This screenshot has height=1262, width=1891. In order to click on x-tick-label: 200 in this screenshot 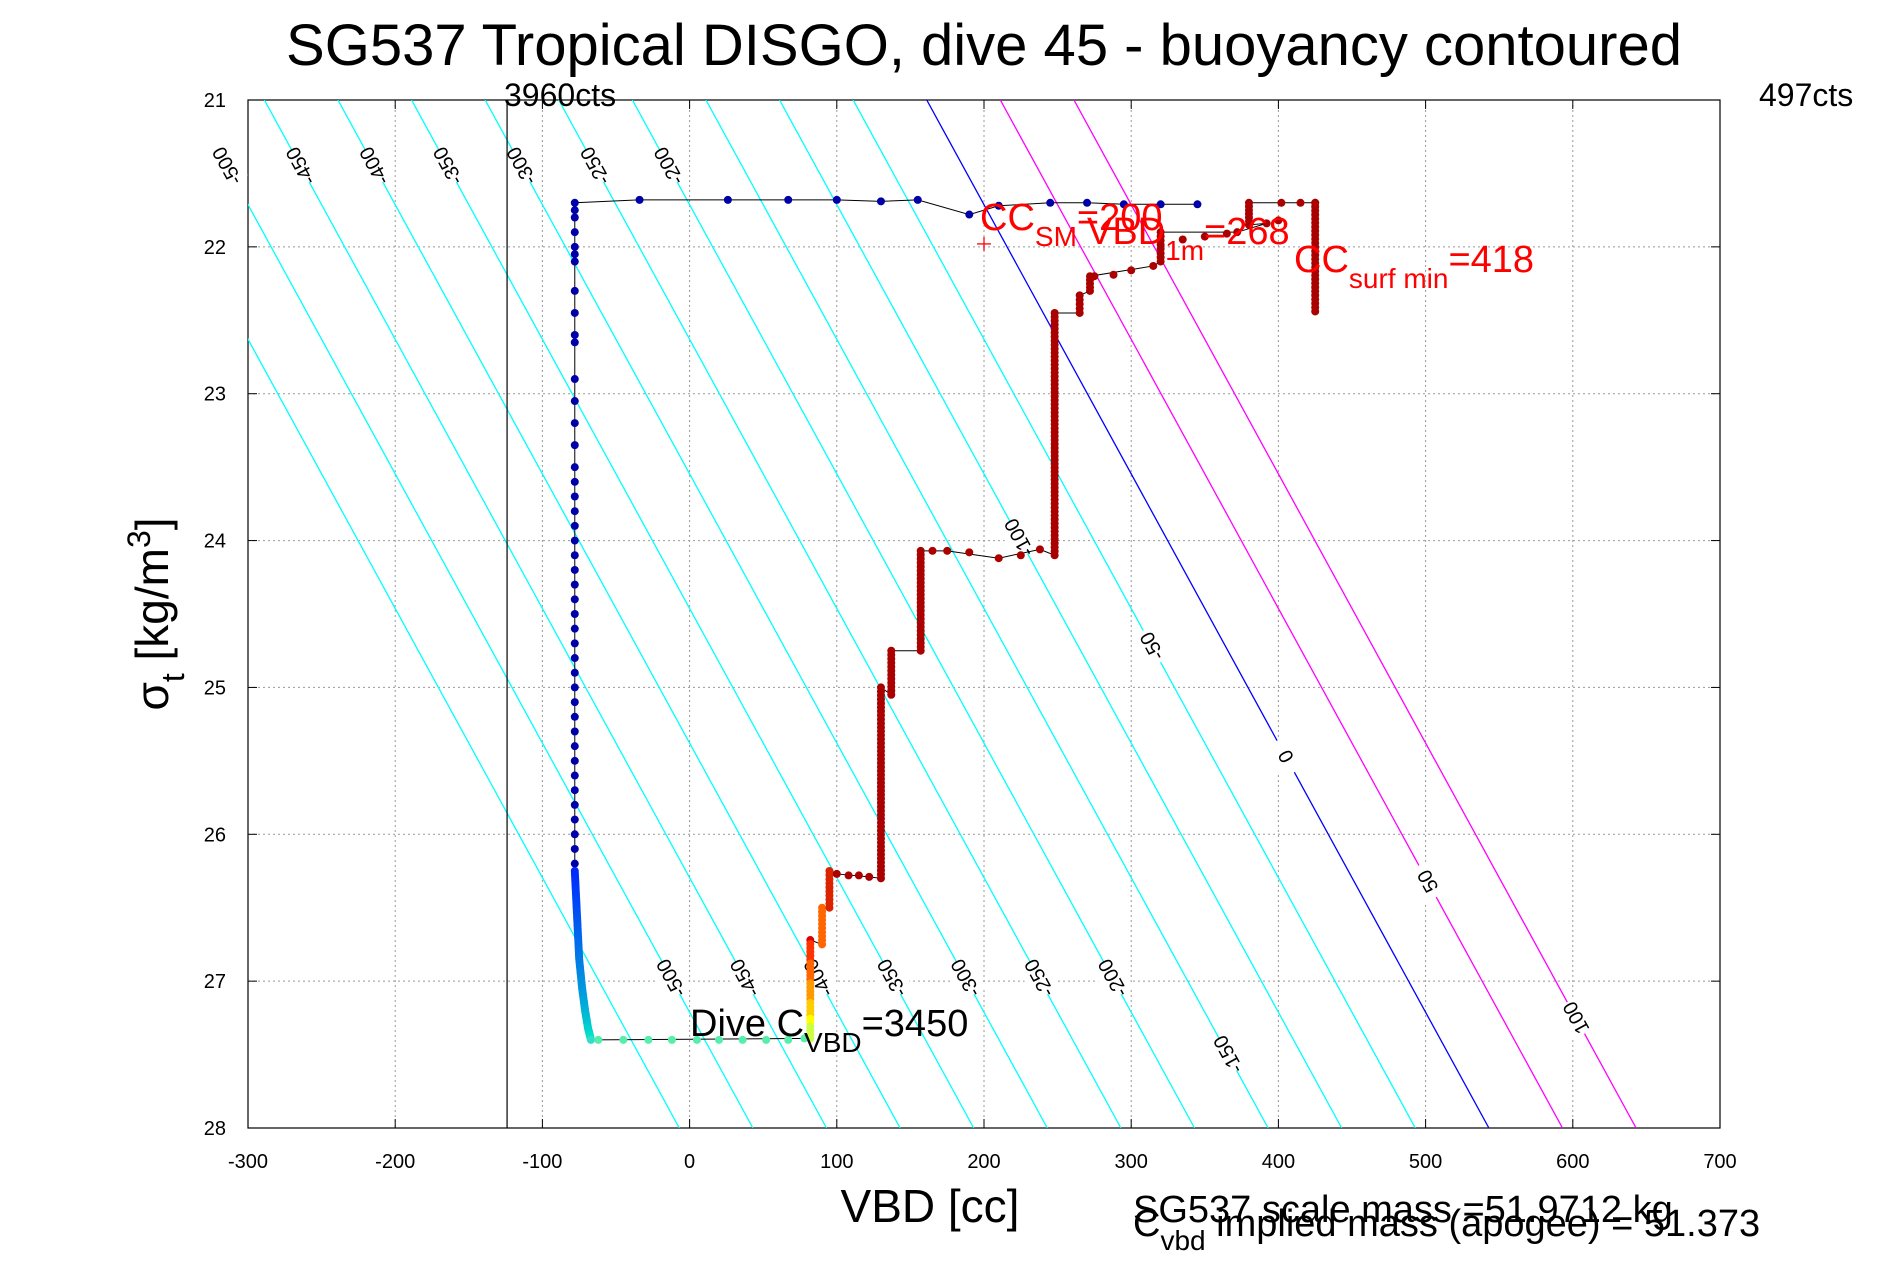, I will do `click(983, 1162)`.